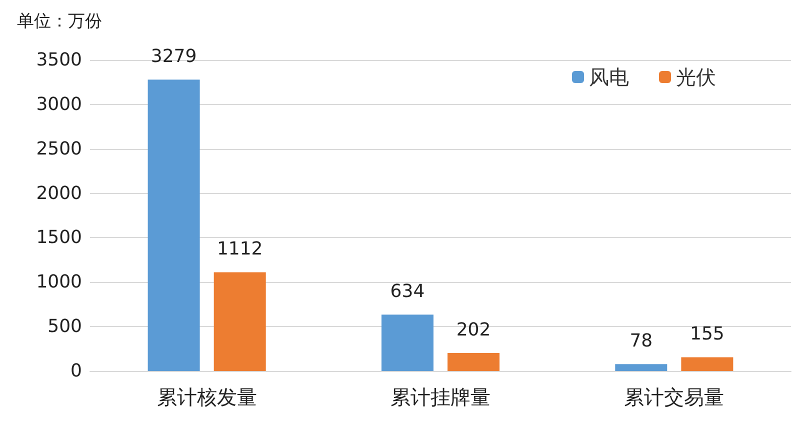 This screenshot has height=432, width=811. What do you see at coordinates (707, 334) in the screenshot?
I see `data-label: 155` at bounding box center [707, 334].